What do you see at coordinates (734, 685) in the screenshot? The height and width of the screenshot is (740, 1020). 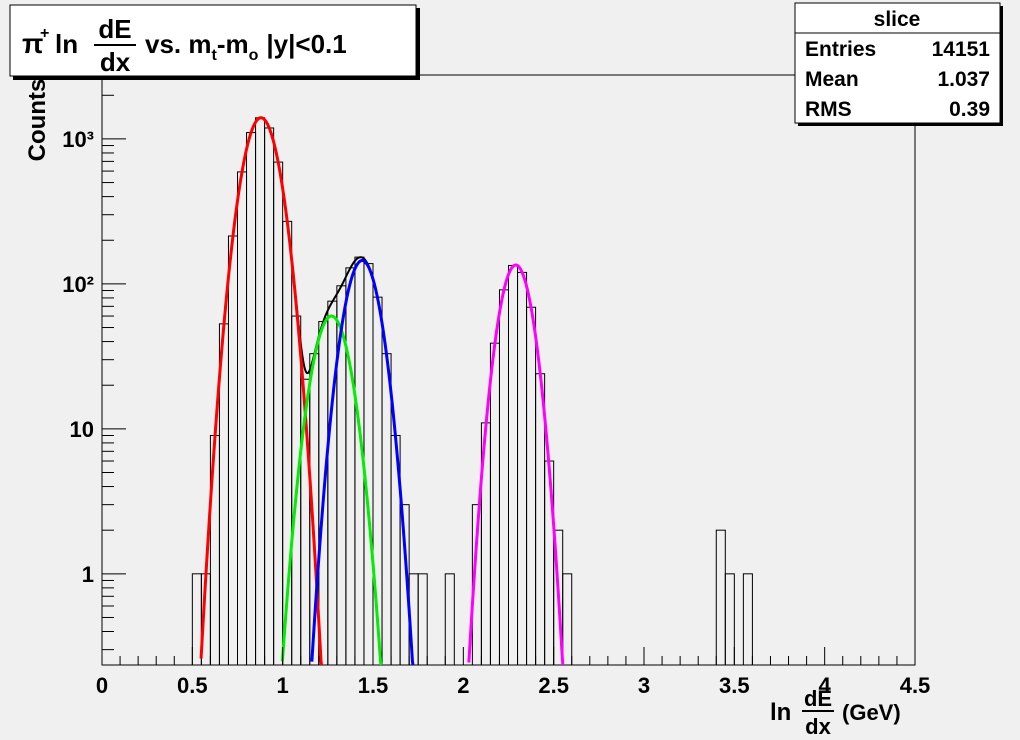 I see `x-tick-label: 3.5` at bounding box center [734, 685].